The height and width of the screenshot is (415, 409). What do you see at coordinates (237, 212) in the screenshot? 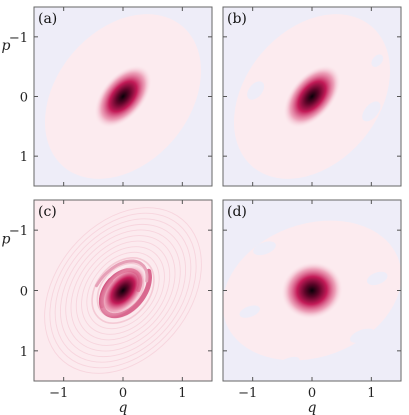
I see `panel-label: (d)` at bounding box center [237, 212].